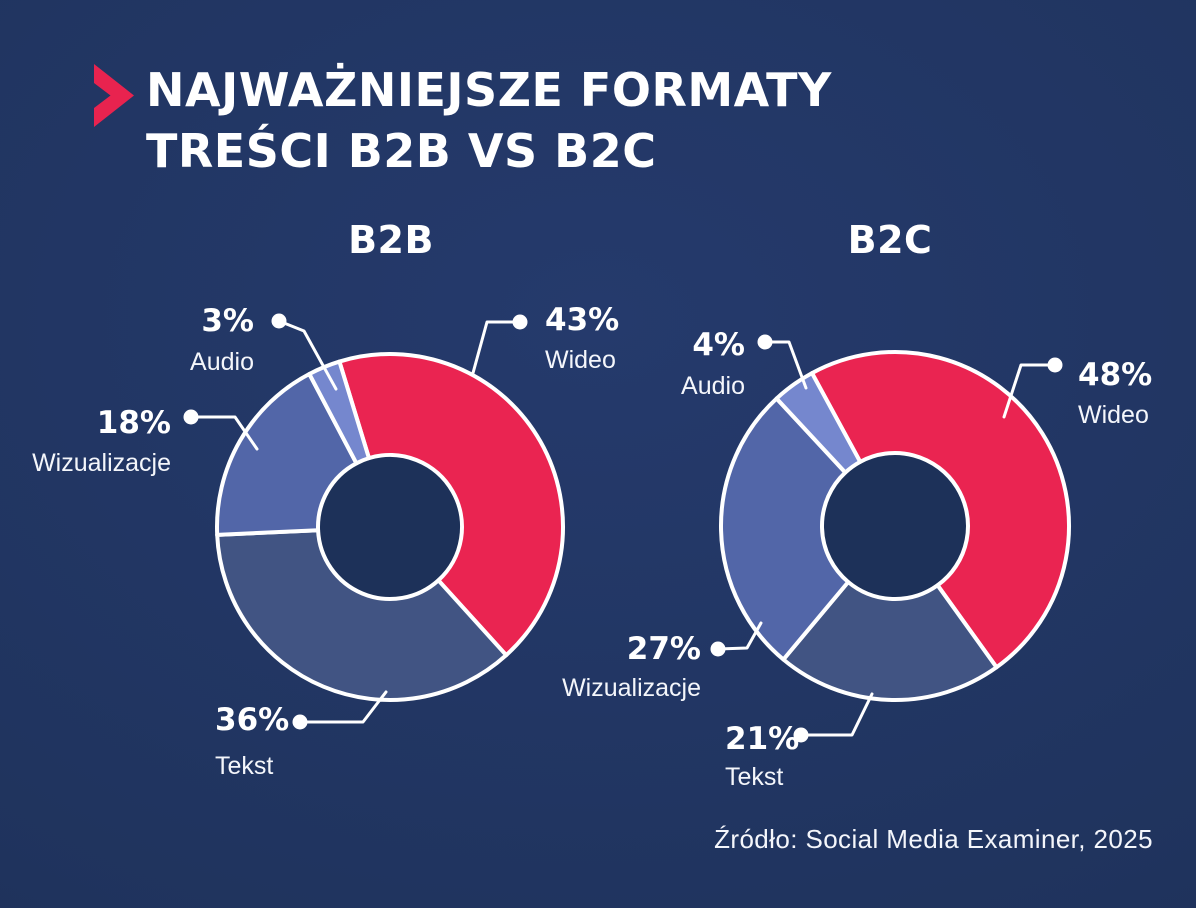 The image size is (1196, 908). What do you see at coordinates (222, 340) in the screenshot?
I see `label-b2b-audio: 3% Audio` at bounding box center [222, 340].